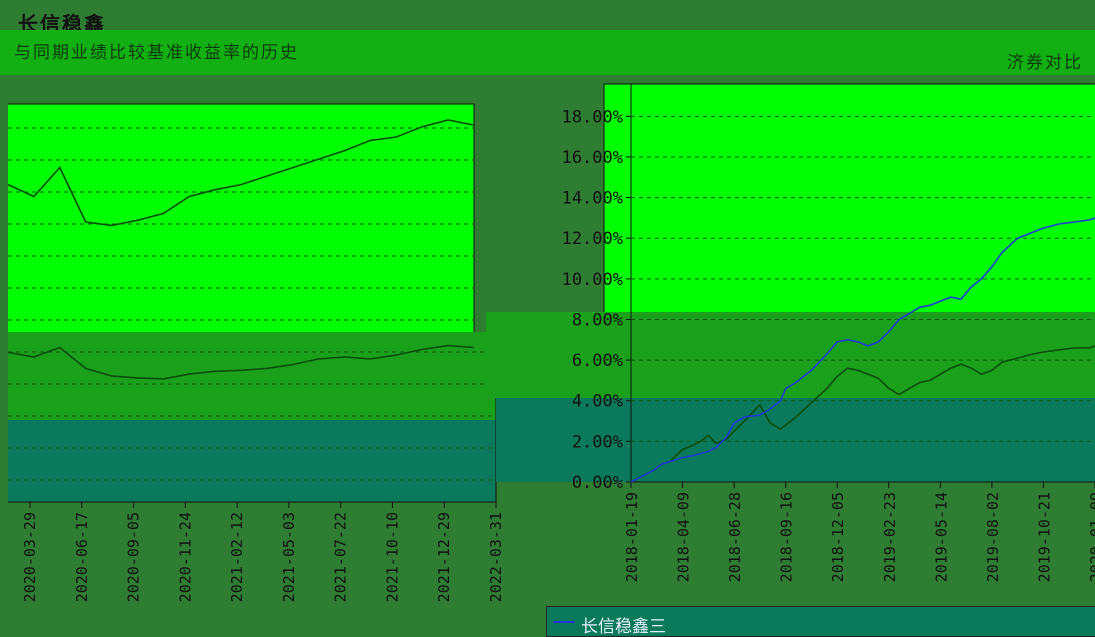 The image size is (1095, 637). I want to click on y-tick-label: 12.00%, so click(592, 239).